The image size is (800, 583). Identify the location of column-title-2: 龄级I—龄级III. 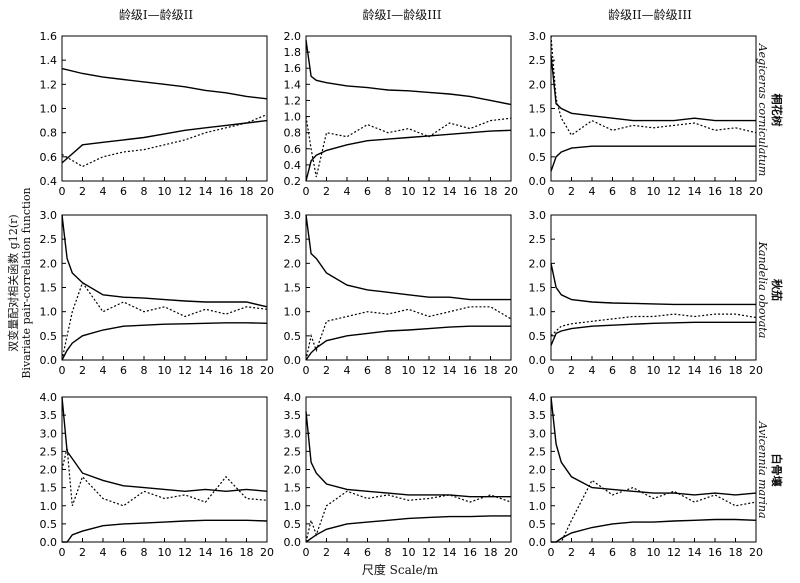
(402, 15).